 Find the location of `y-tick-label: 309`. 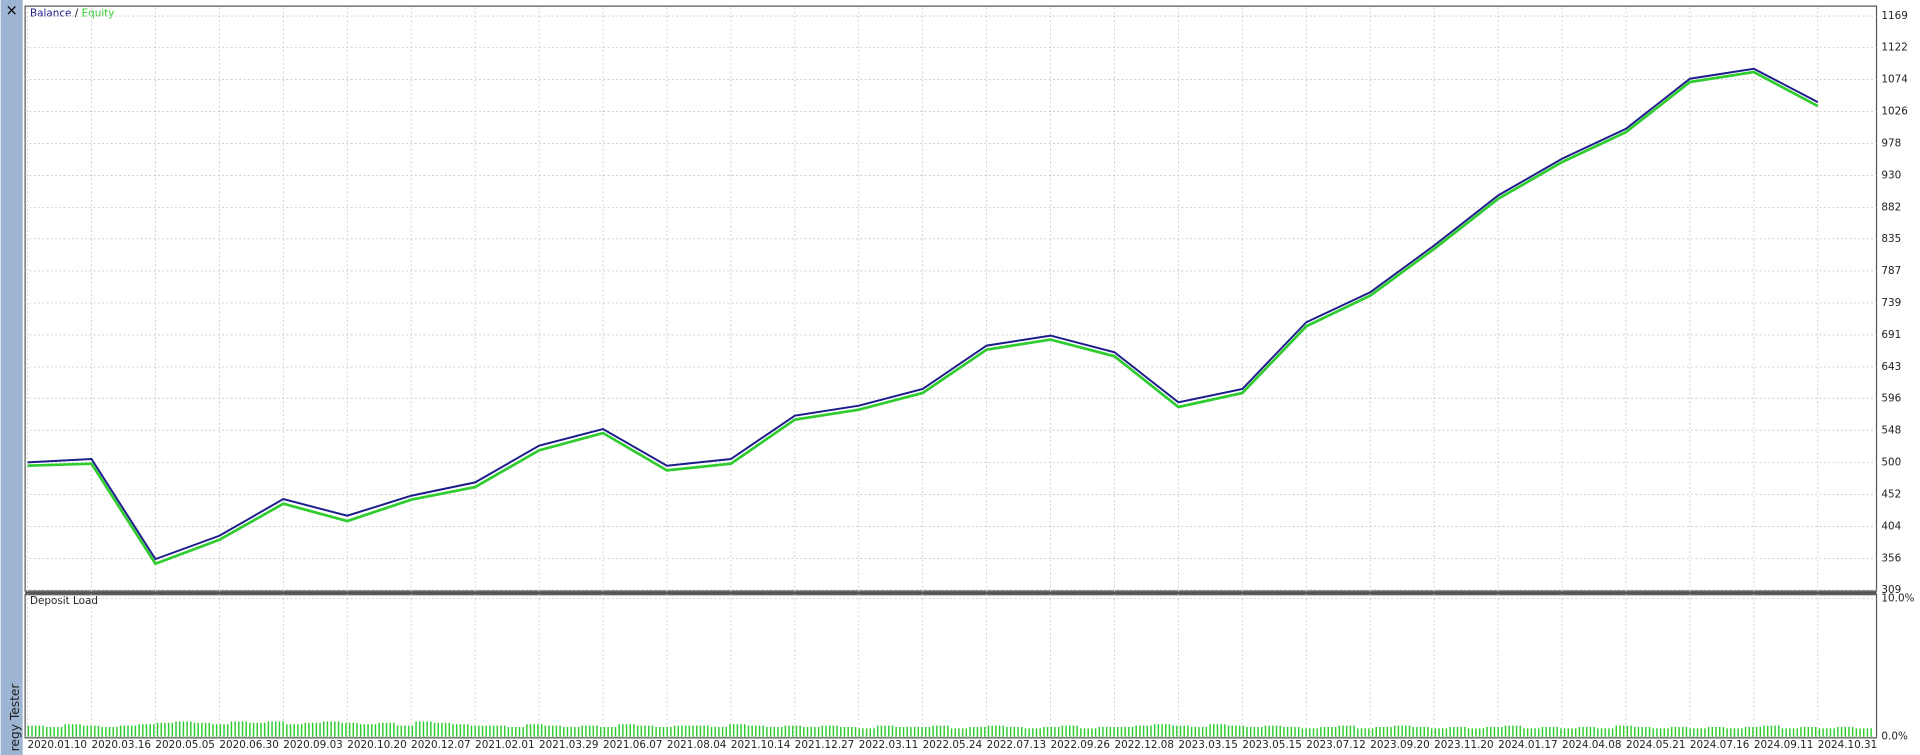

y-tick-label: 309 is located at coordinates (1891, 590).